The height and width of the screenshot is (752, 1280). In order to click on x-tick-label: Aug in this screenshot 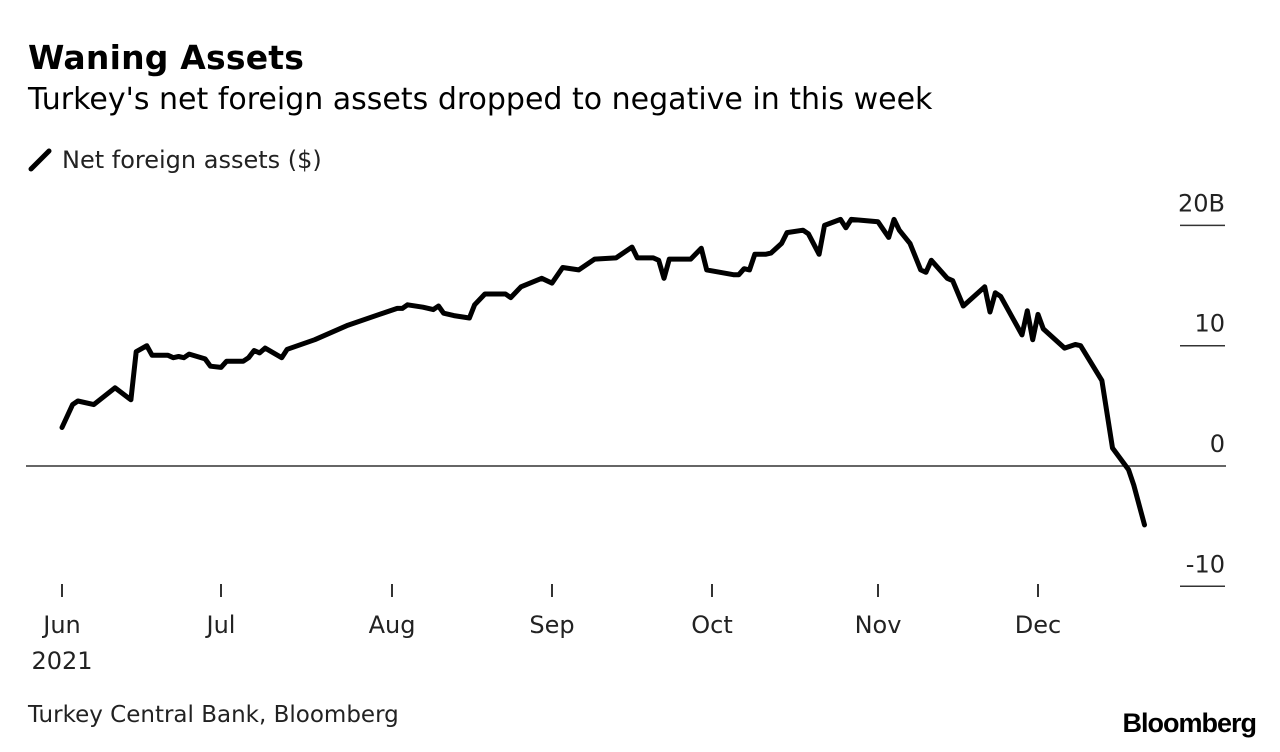, I will do `click(392, 625)`.